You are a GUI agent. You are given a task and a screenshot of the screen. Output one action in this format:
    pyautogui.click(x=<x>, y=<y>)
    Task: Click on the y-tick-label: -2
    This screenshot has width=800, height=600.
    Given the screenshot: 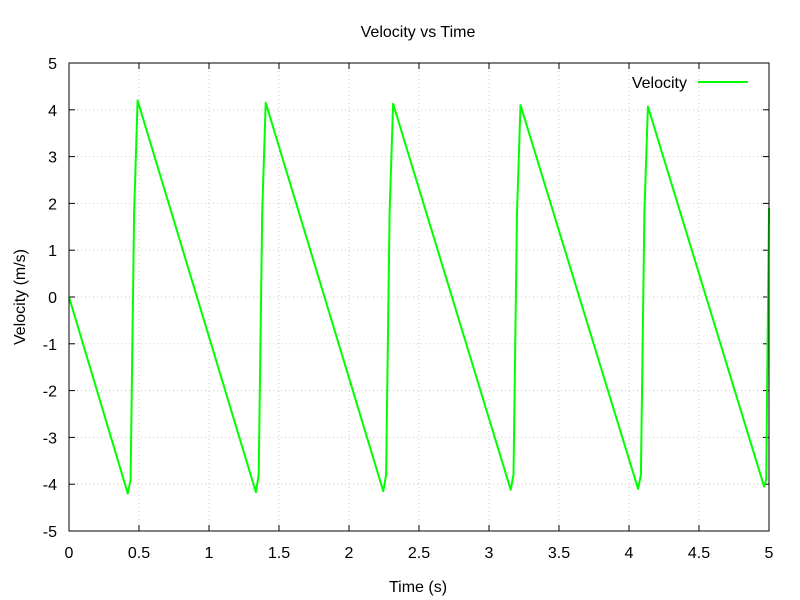 What is the action you would take?
    pyautogui.click(x=50, y=392)
    